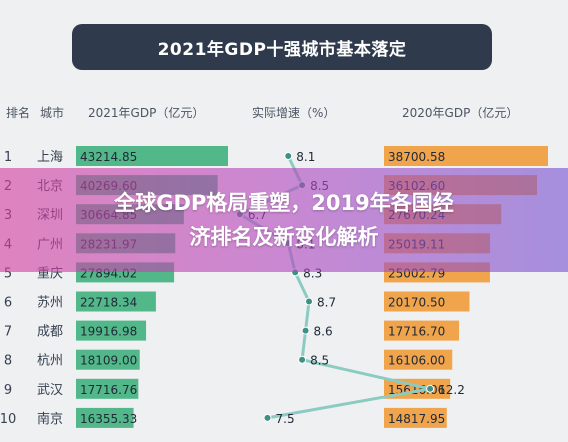  I want to click on growth-value-label: 8.1, so click(305, 157).